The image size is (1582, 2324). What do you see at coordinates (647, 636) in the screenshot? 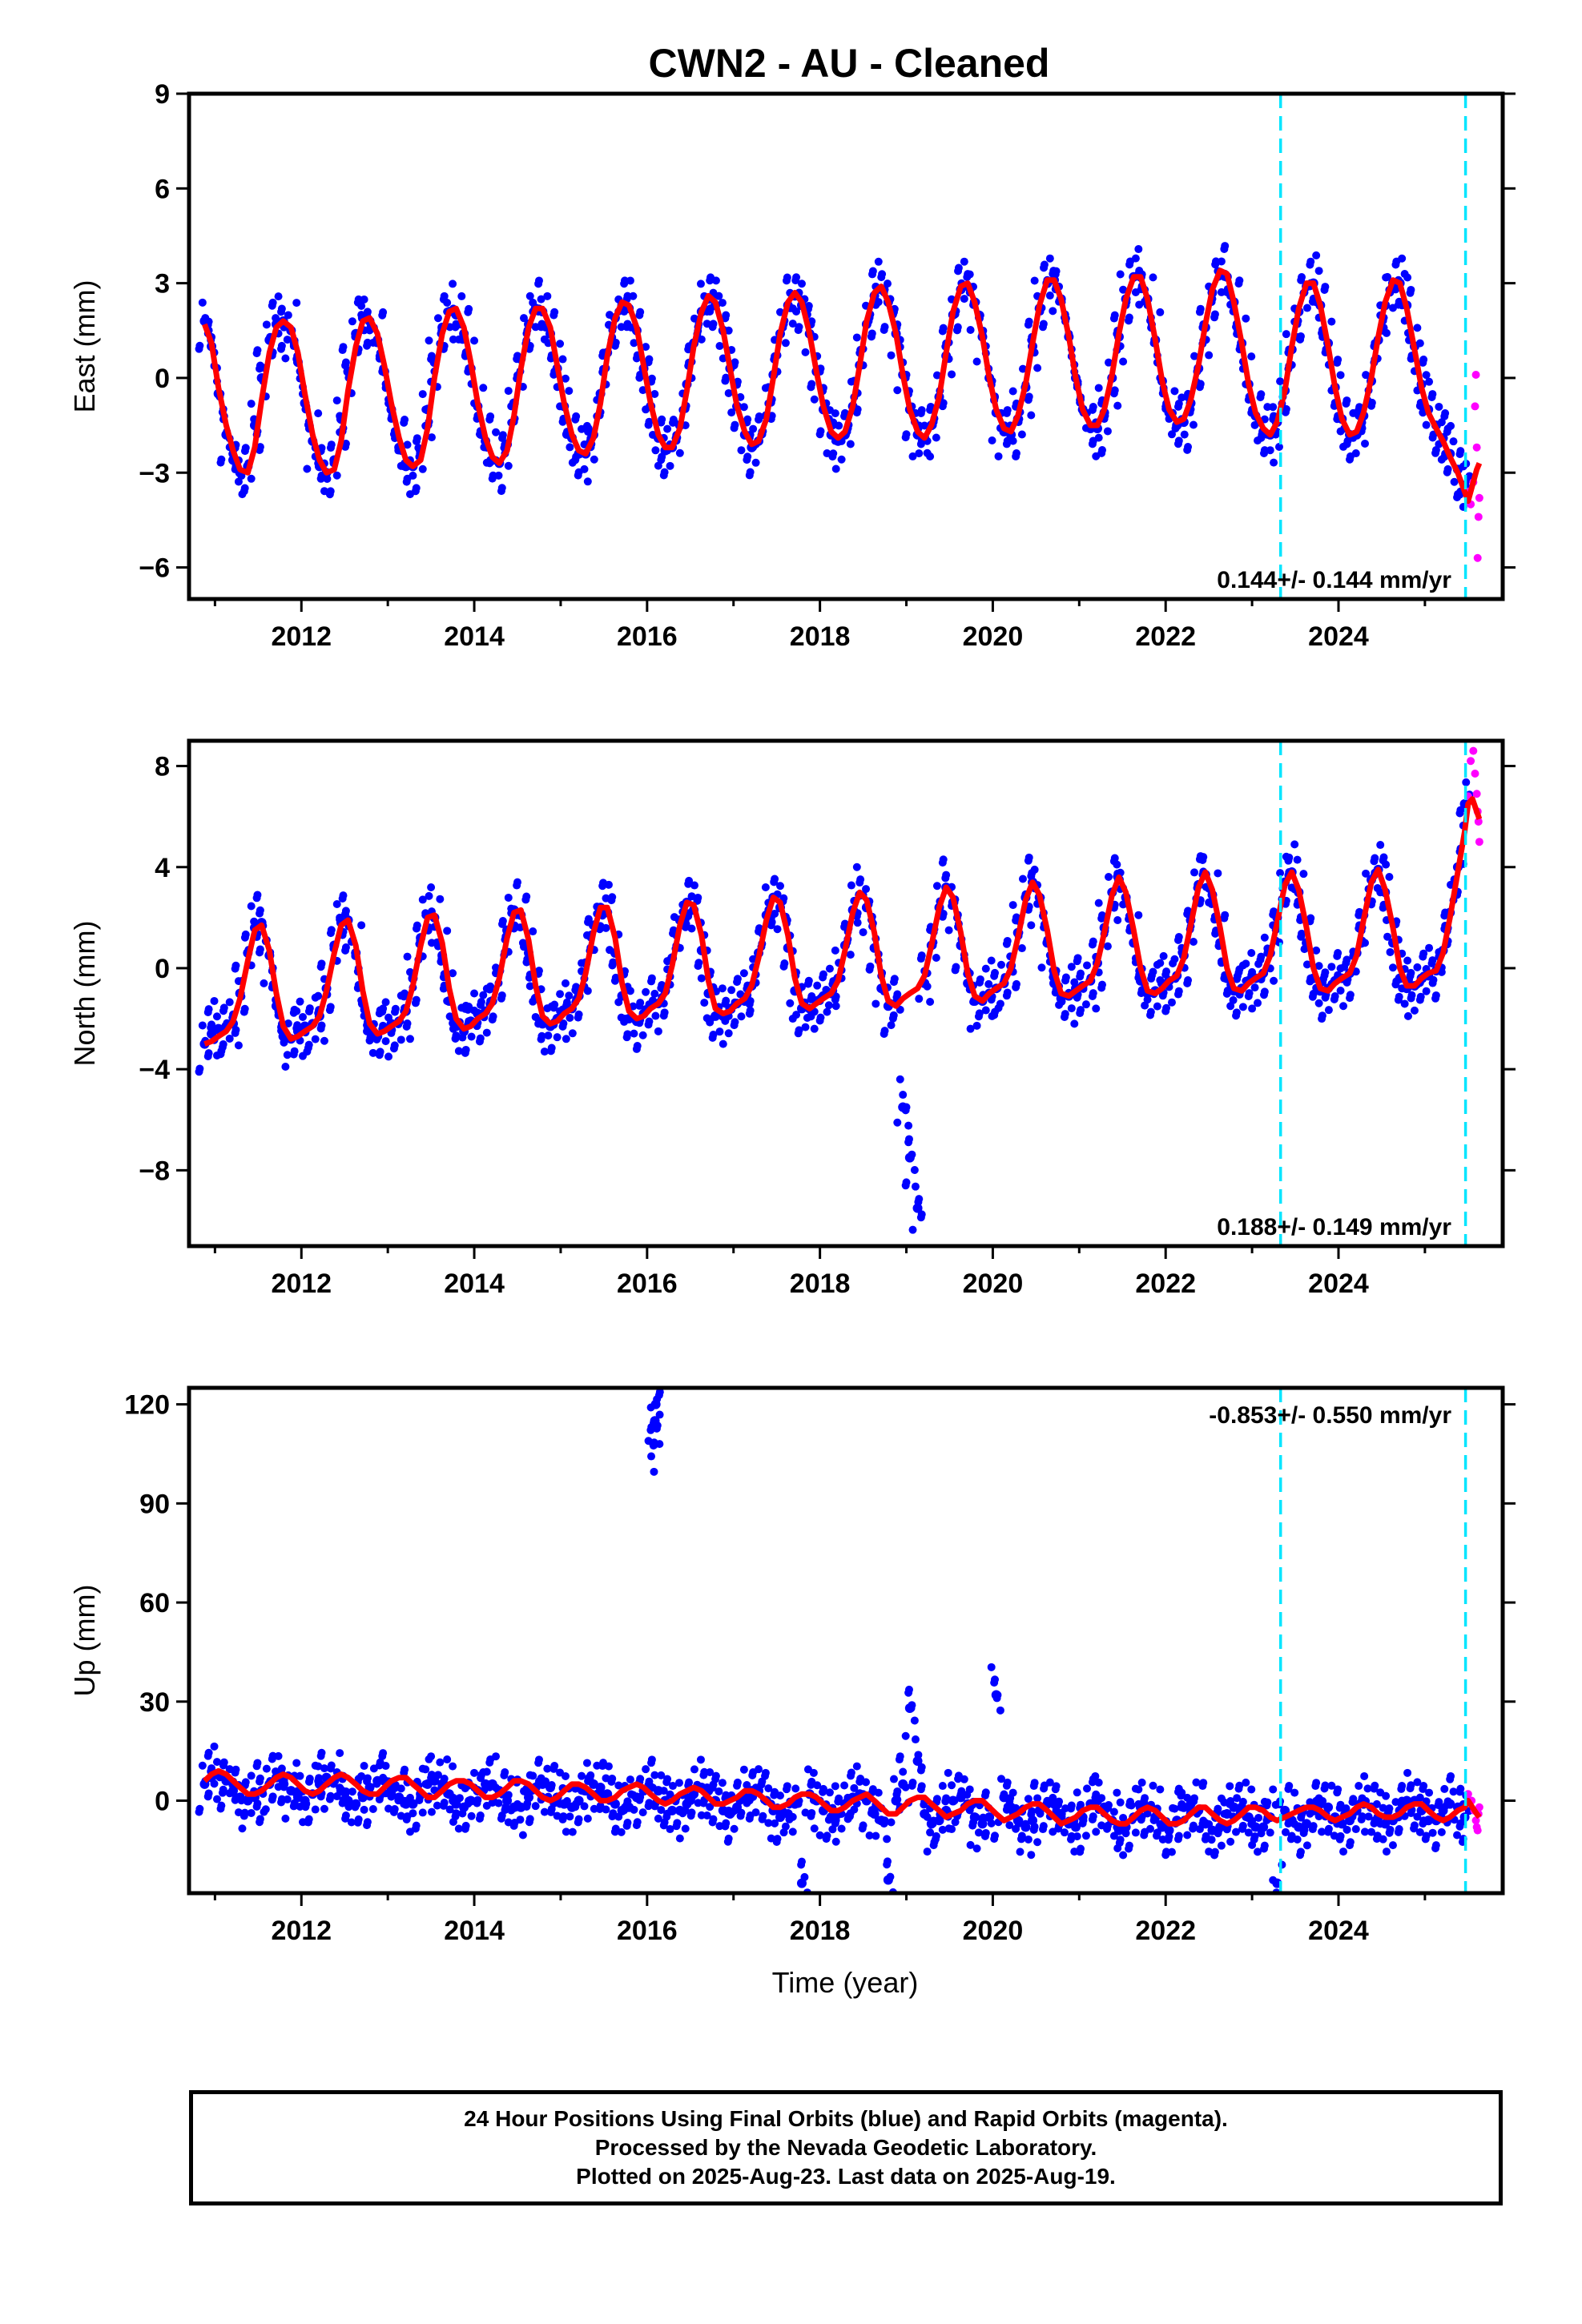
I see `east-x-tick-label: 2016` at bounding box center [647, 636].